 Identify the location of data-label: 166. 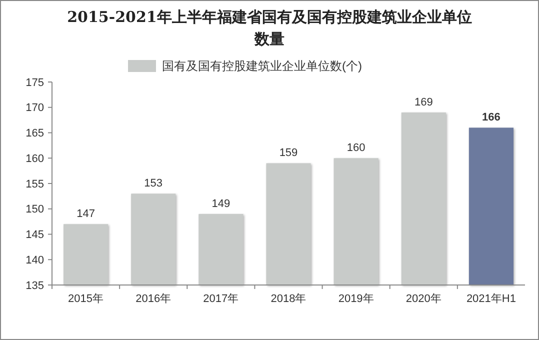
(491, 118).